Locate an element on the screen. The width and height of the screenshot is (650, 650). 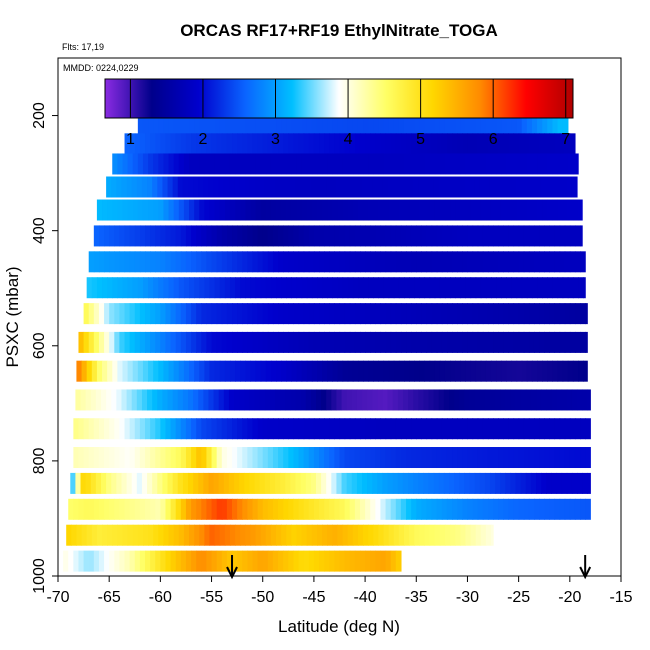
x-tick-label: -20 is located at coordinates (569, 597).